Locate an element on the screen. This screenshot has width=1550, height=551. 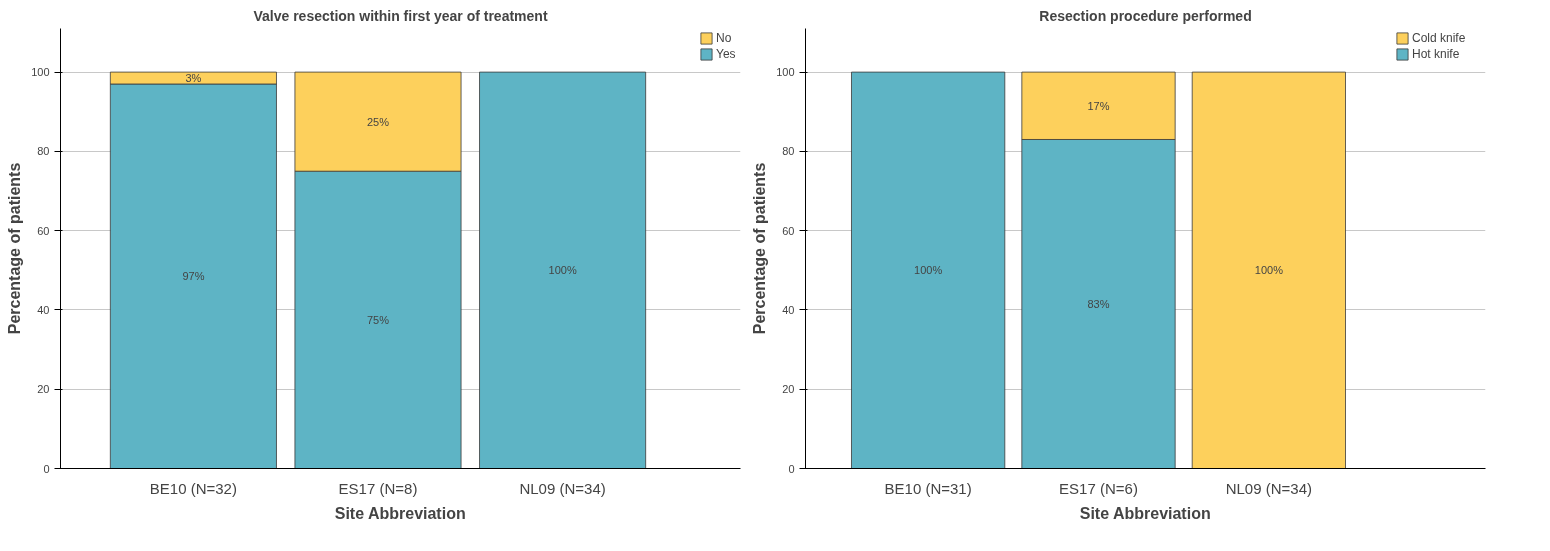
bar is located at coordinates (563, 270).